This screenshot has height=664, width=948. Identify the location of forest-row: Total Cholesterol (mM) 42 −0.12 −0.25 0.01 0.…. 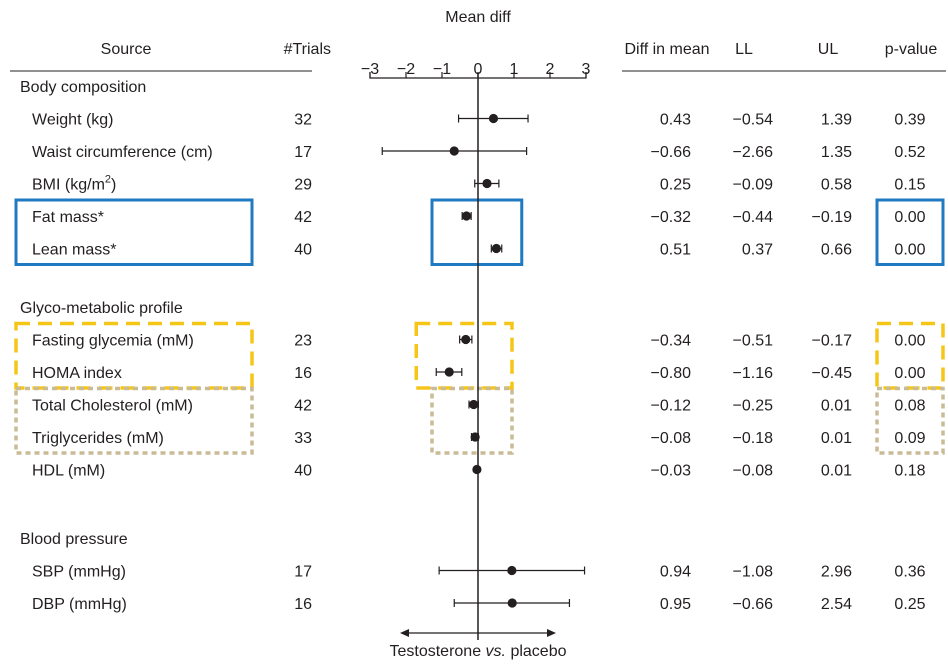
(479, 406).